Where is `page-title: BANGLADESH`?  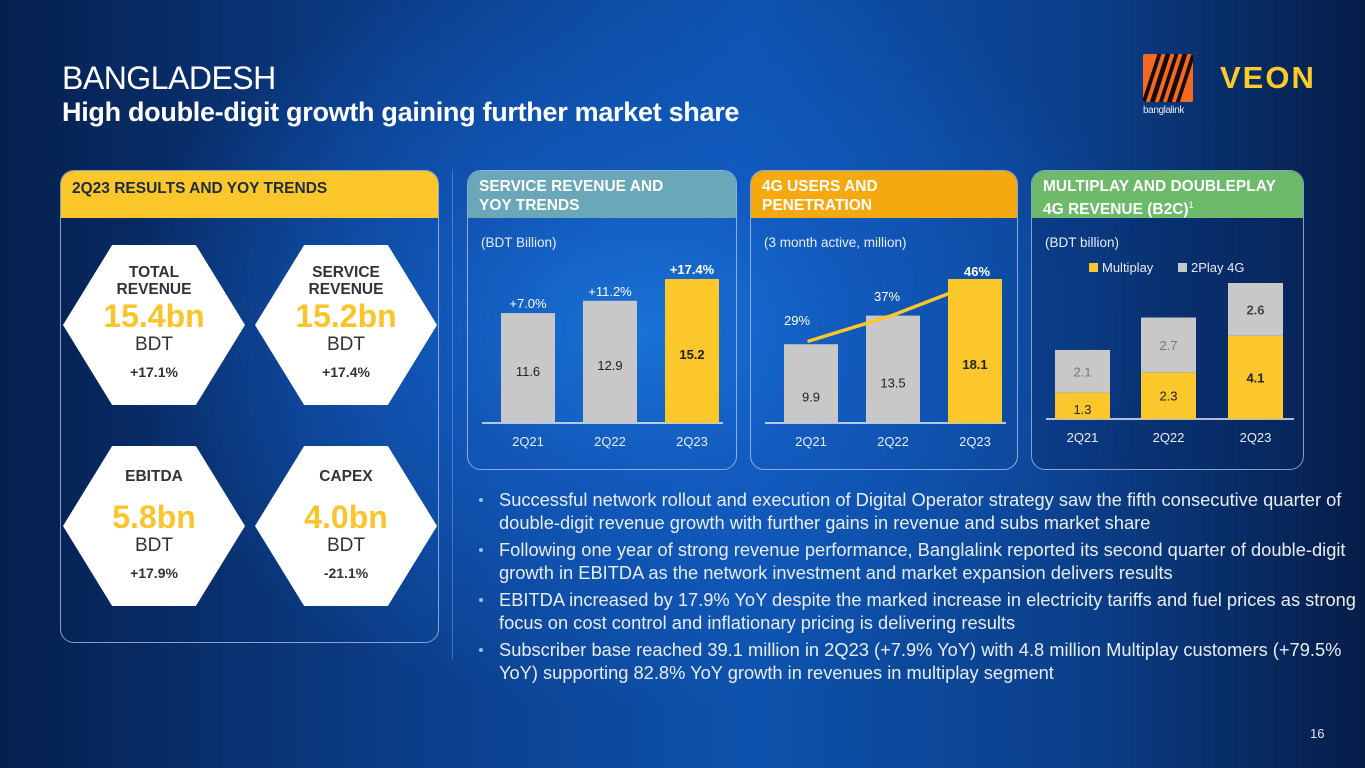
page-title: BANGLADESH is located at coordinates (169, 78).